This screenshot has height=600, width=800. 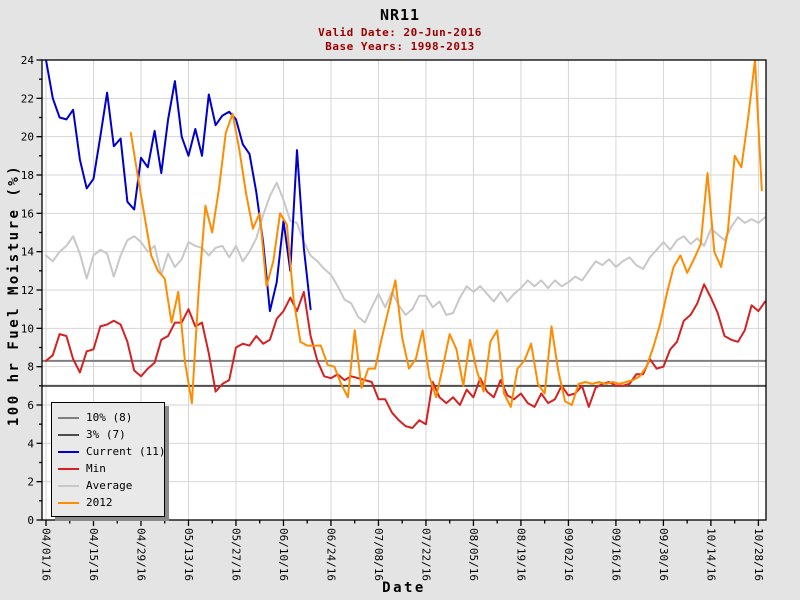 What do you see at coordinates (96, 468) in the screenshot?
I see `legend-label: Min` at bounding box center [96, 468].